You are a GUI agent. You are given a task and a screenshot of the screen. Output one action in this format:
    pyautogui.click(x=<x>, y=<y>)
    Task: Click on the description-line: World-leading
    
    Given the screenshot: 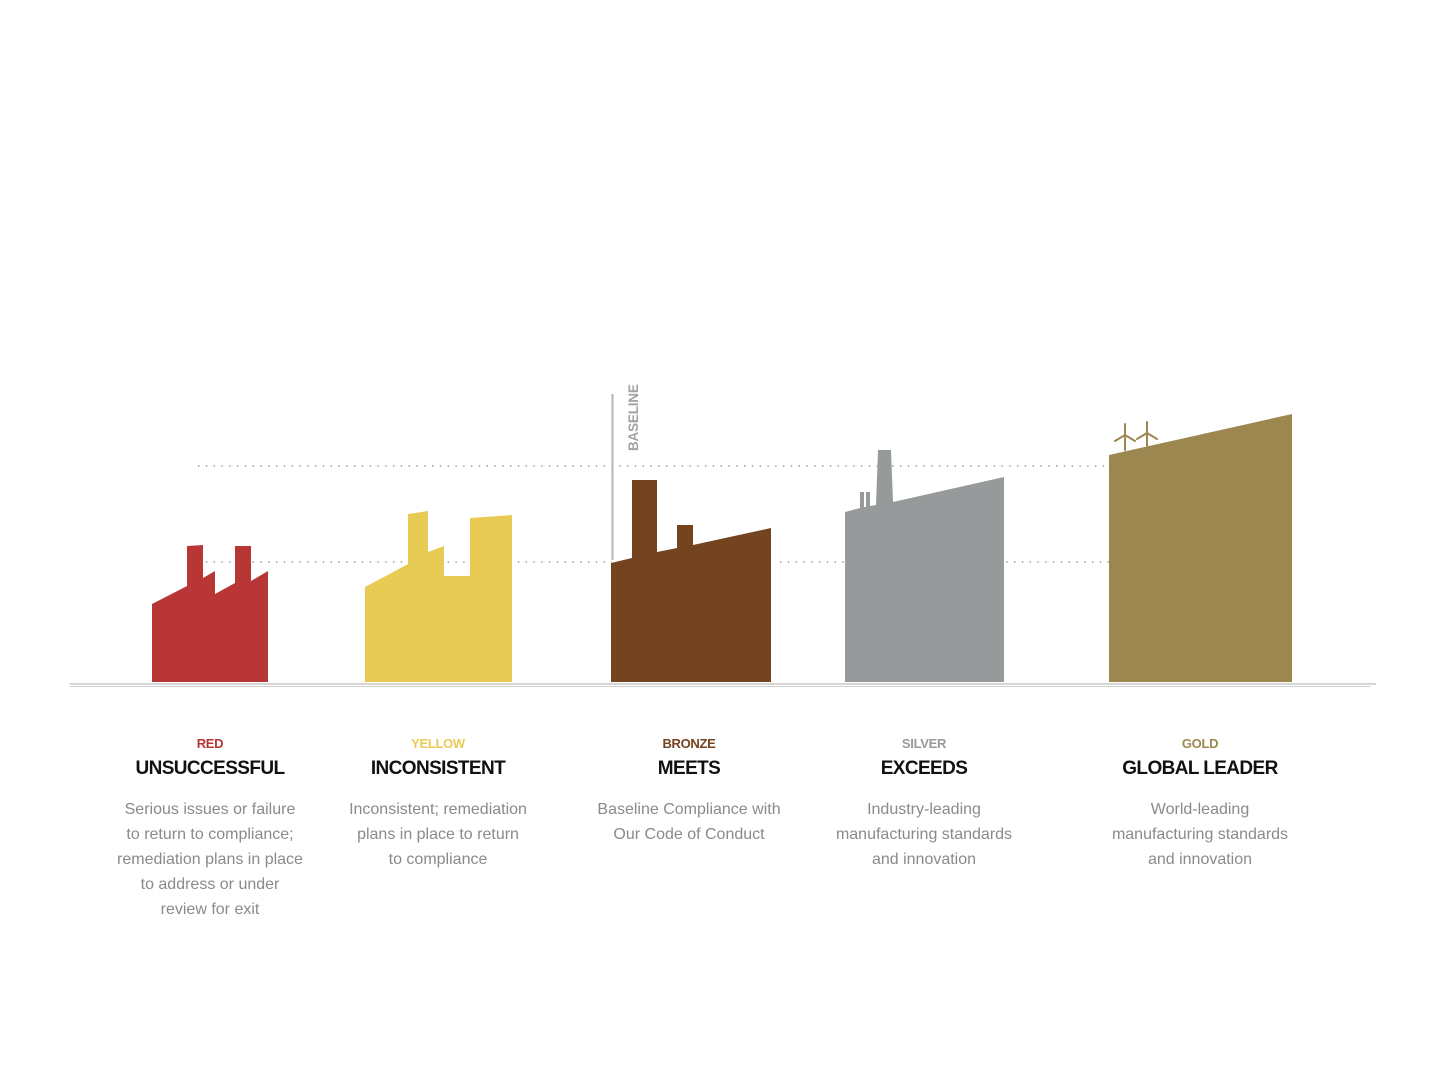 What is the action you would take?
    pyautogui.click(x=1200, y=809)
    